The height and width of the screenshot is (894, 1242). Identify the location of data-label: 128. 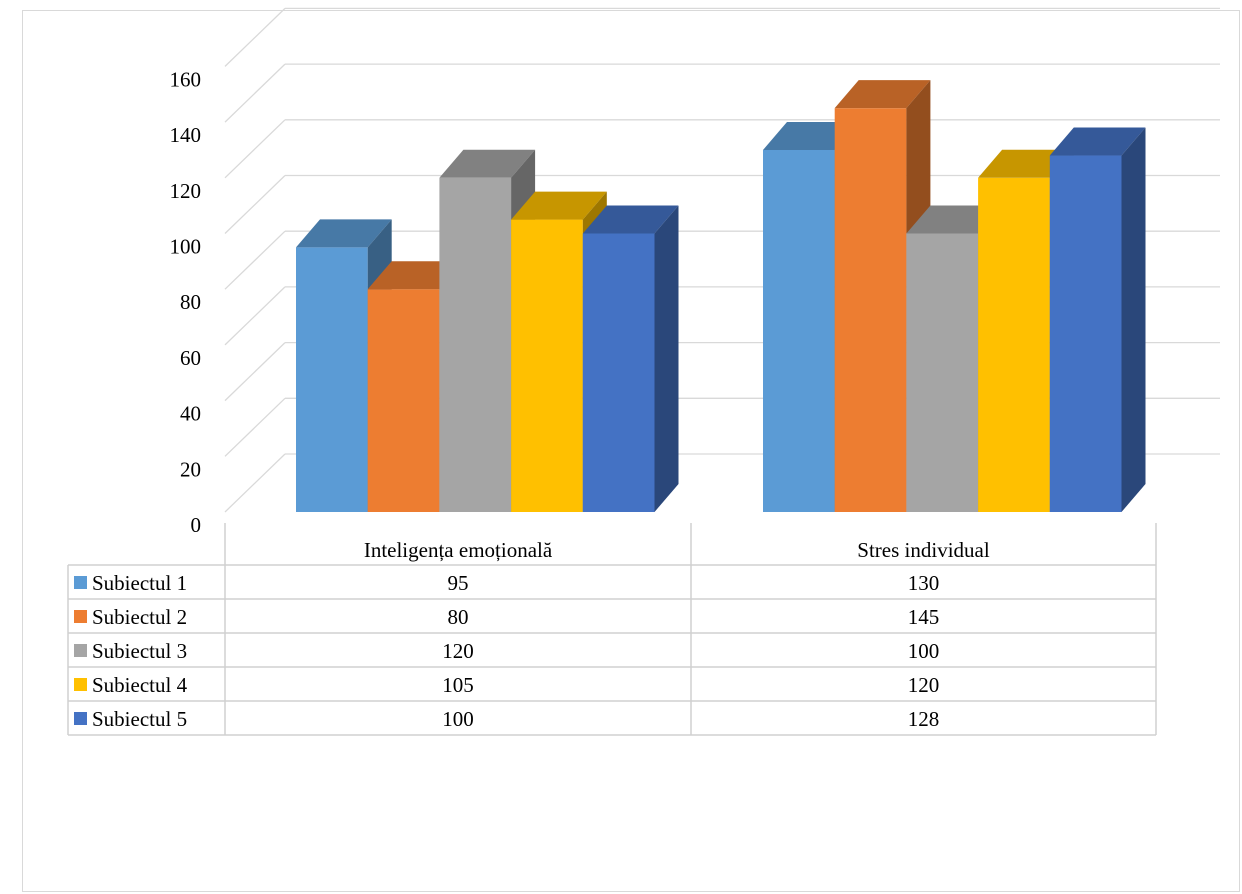
(924, 719).